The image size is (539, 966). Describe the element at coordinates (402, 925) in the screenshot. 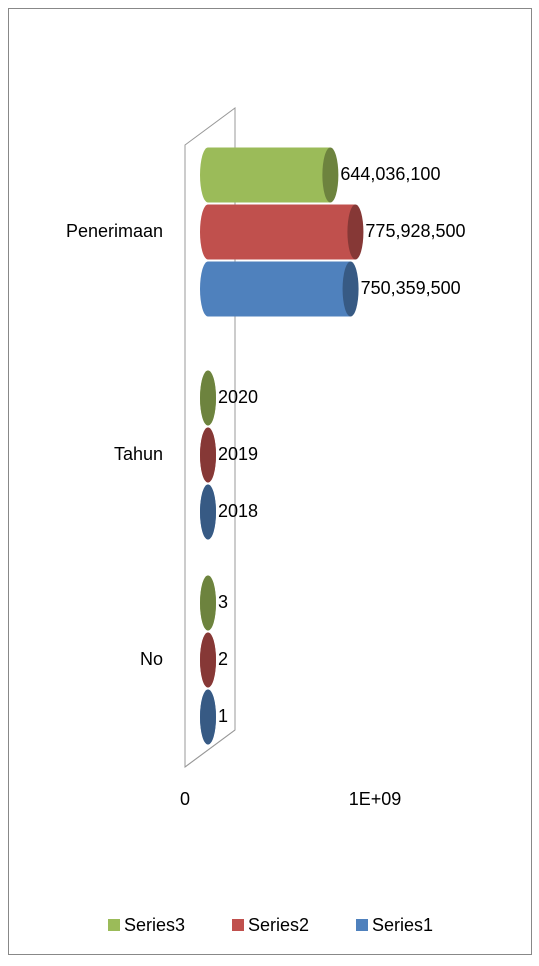

I see `legend-label: Series1` at that location.